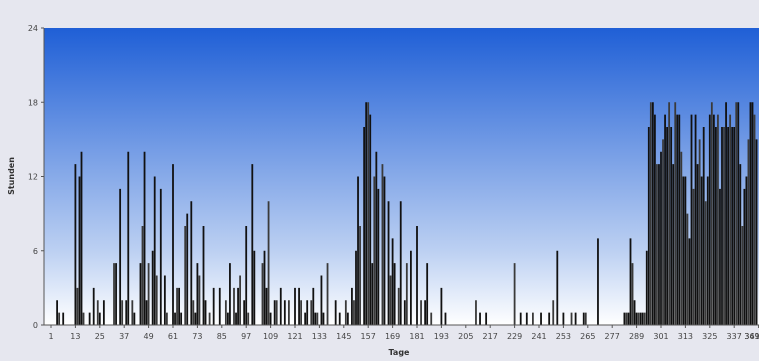 This screenshot has height=361, width=759. I want to click on x-tick-label: 145, so click(343, 336).